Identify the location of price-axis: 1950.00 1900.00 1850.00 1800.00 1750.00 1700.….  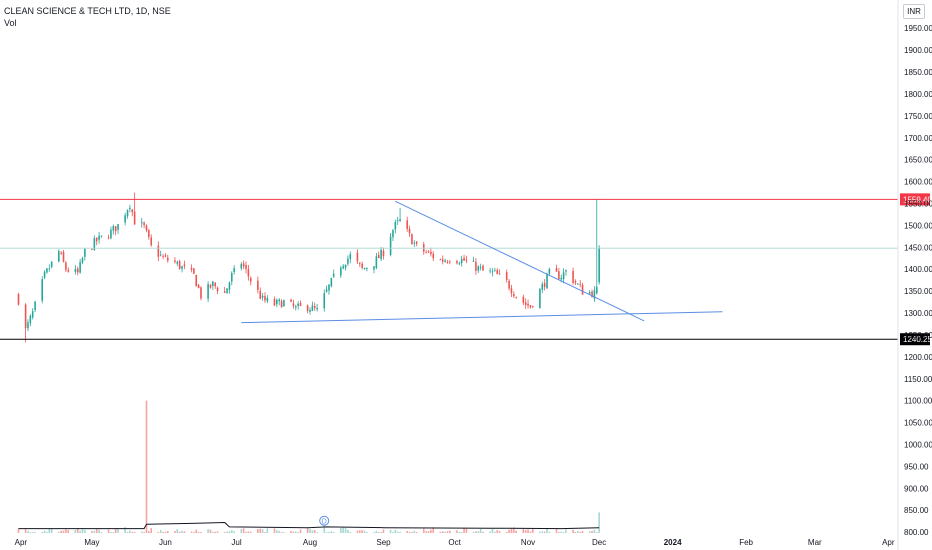
(914, 275).